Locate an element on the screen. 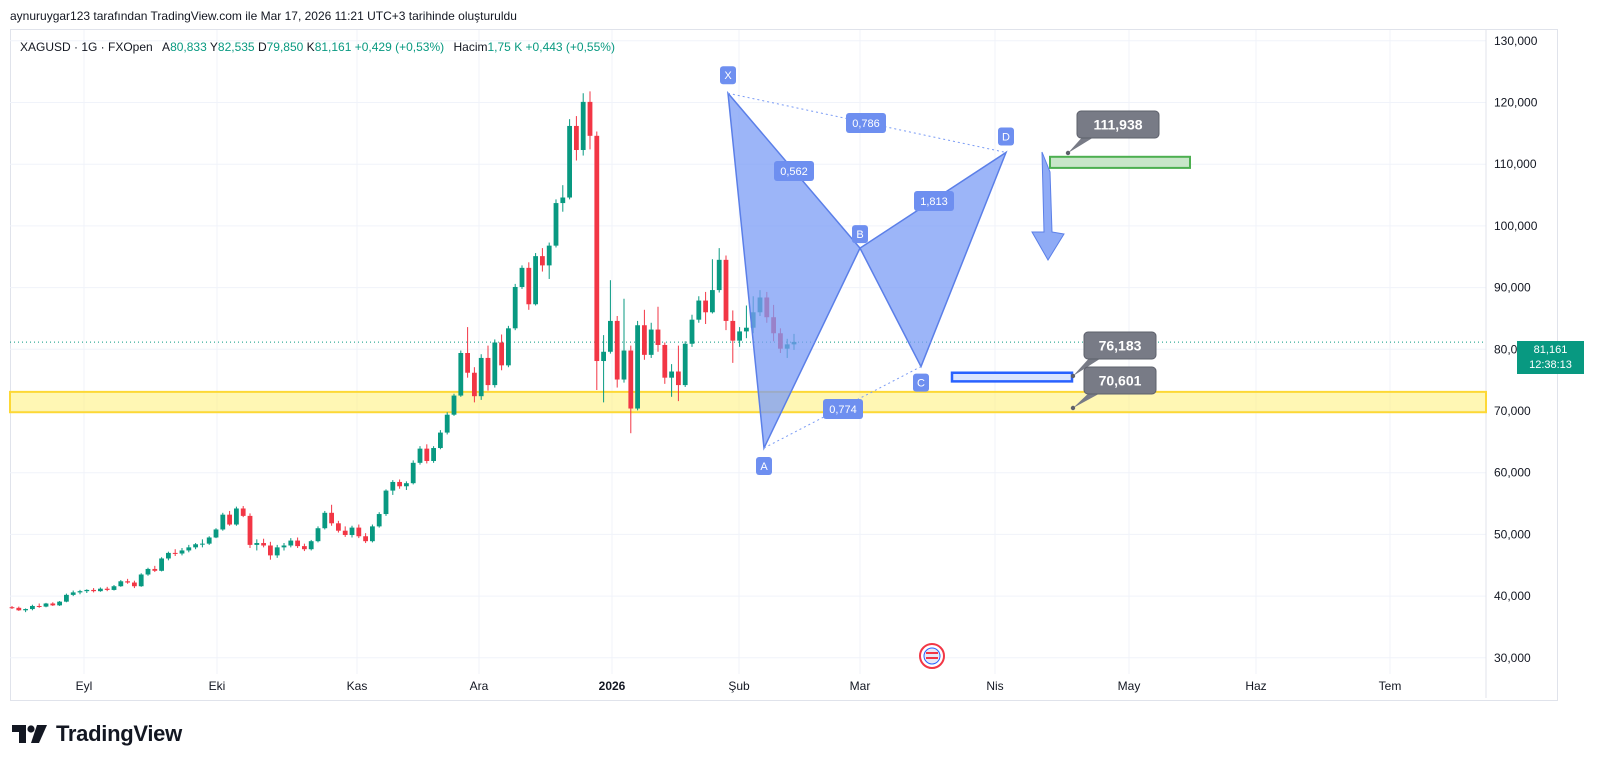 The width and height of the screenshot is (1600, 781). open-value: 80,833 is located at coordinates (188, 47).